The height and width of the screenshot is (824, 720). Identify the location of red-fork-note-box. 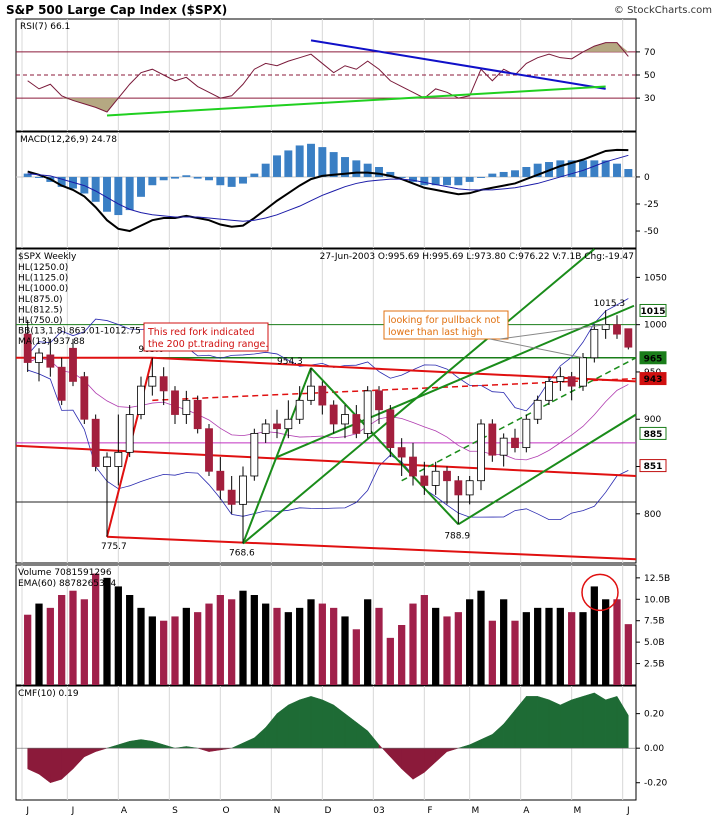
(206, 337).